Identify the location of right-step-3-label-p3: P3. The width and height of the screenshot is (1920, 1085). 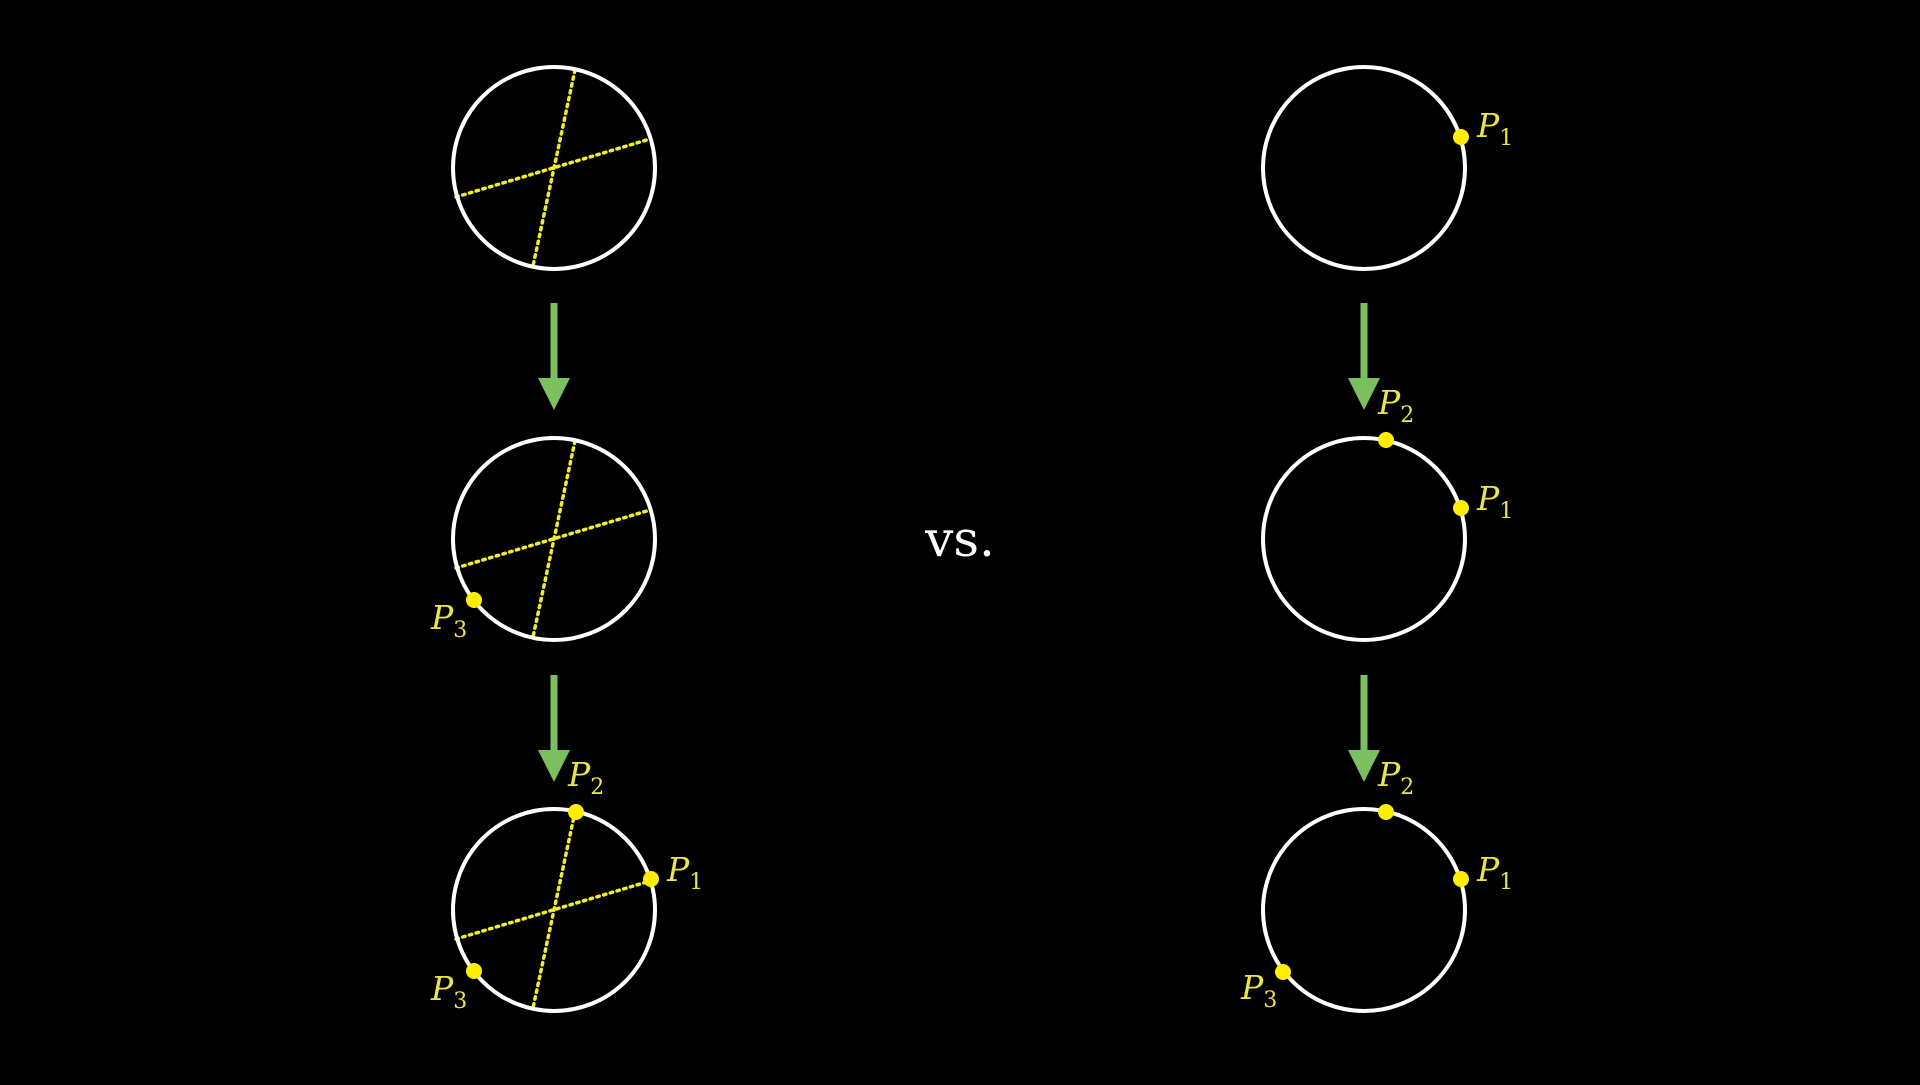
(1258, 990).